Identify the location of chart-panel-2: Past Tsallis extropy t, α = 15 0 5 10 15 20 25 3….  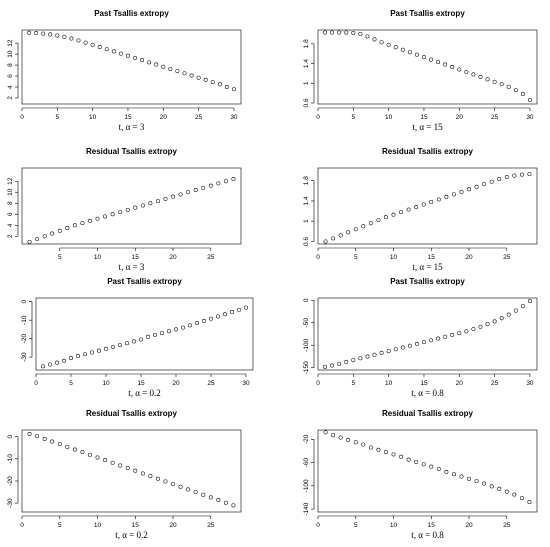
(420, 70).